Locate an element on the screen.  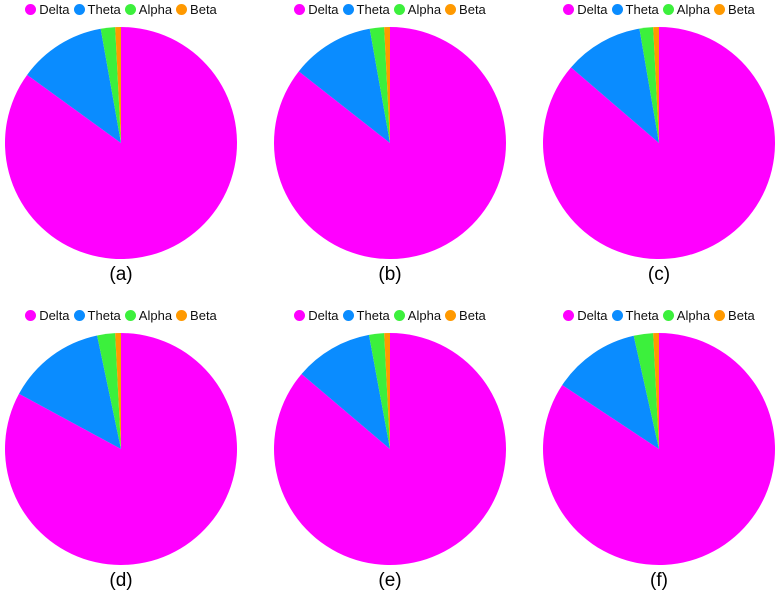
panel-caption: (b) is located at coordinates (390, 274).